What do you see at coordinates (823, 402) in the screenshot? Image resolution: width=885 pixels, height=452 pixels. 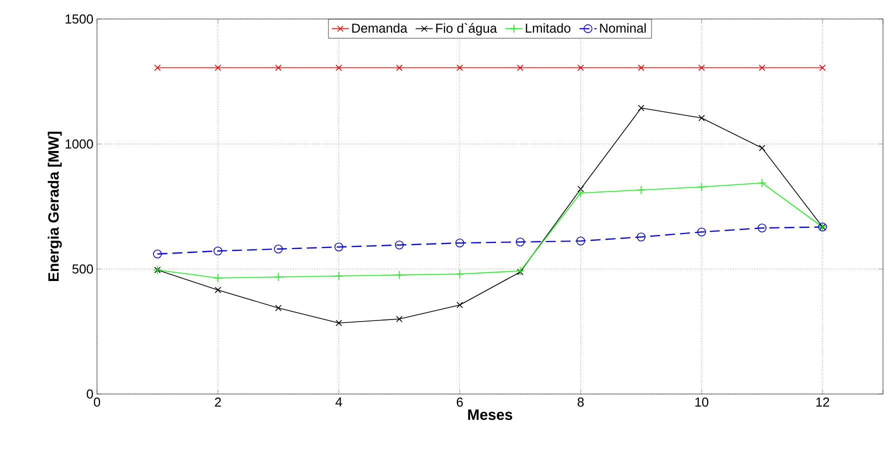 I see `x-tick-label: 12` at bounding box center [823, 402].